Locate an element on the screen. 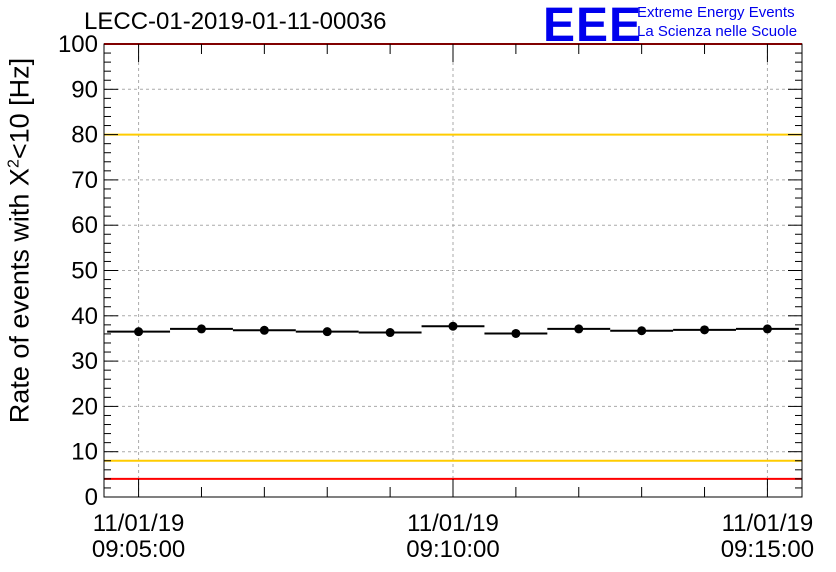 The width and height of the screenshot is (836, 572). y-tick-label: 30 is located at coordinates (84, 361).